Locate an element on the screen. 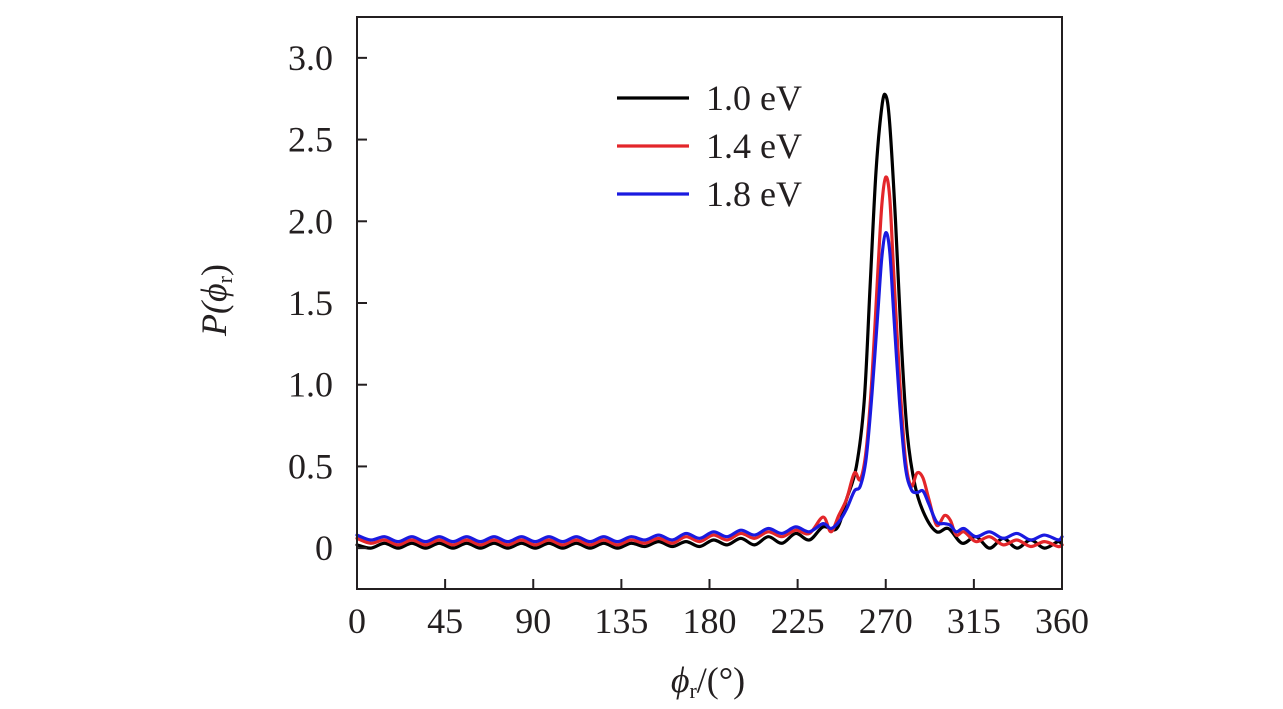  y-axis-title-subscript: r is located at coordinates (224, 279).